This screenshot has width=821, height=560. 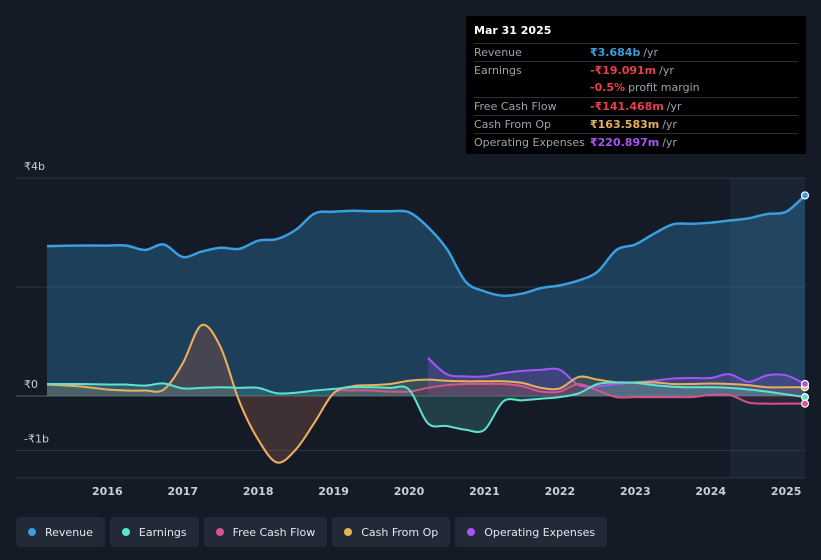 I want to click on tooltip-row-value: ₹220.897m, so click(x=625, y=142).